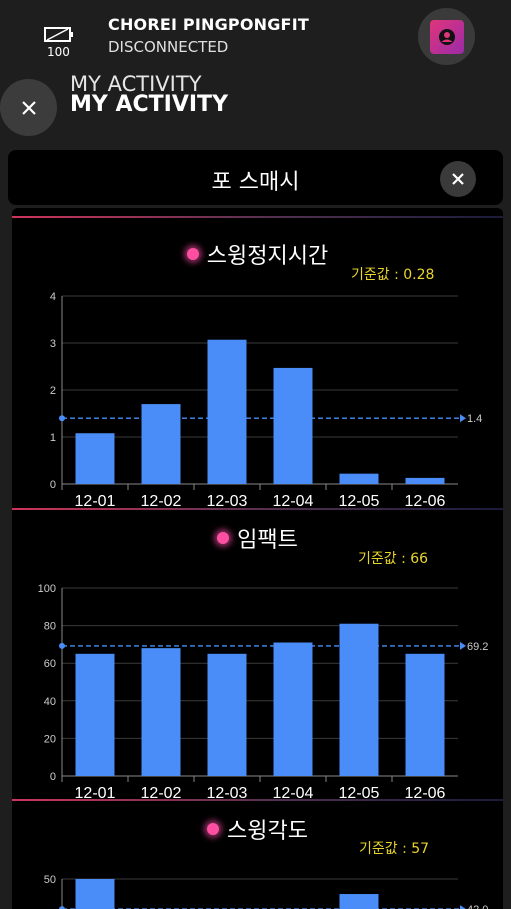 The height and width of the screenshot is (909, 511). Describe the element at coordinates (393, 275) in the screenshot. I see `baseline-value: 기준값 : 0.28` at that location.